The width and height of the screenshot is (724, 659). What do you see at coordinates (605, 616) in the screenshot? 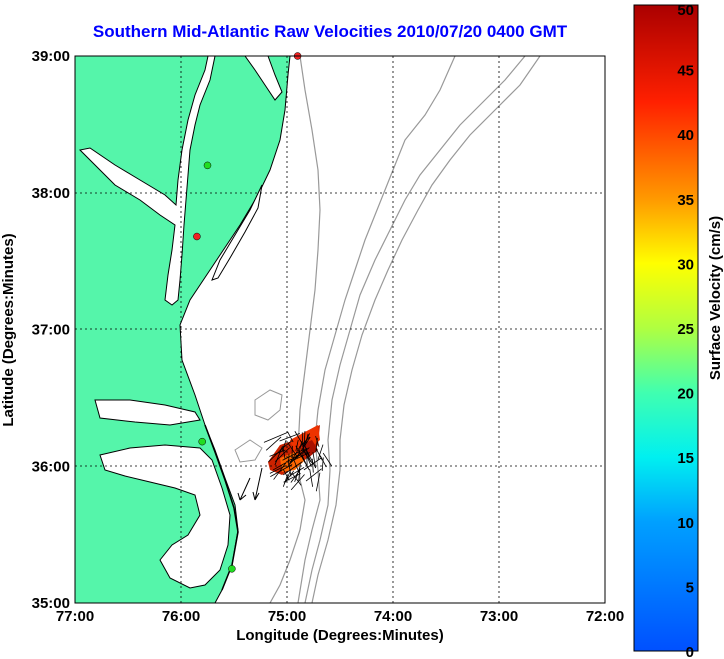
I see `x-tick-label: 72:00` at bounding box center [605, 616].